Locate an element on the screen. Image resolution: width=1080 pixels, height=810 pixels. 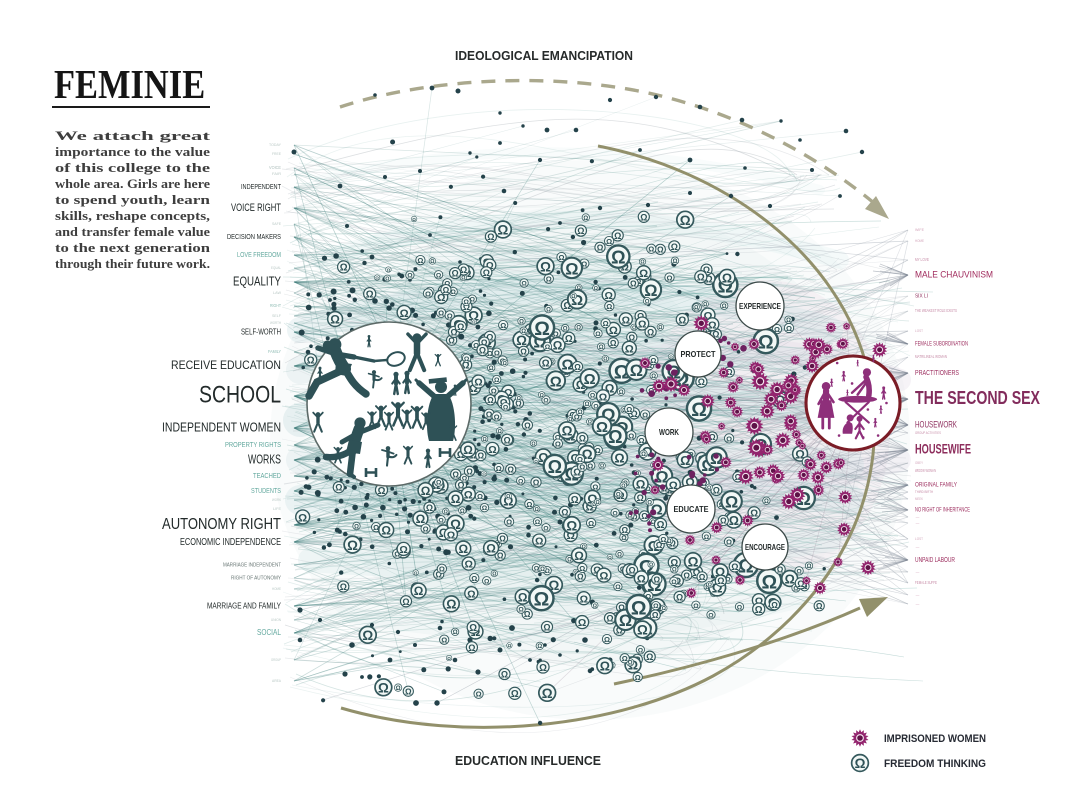
svg-text: GROUP ACTIVITIES is located at coordinates (928, 432).